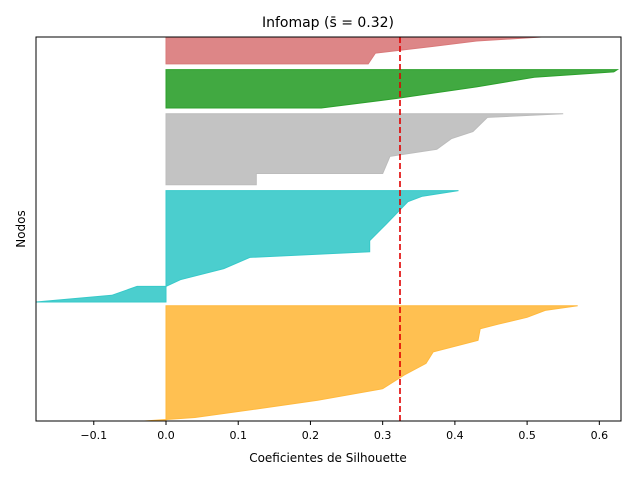 The width and height of the screenshot is (640, 480). I want to click on chart-title: Infomap (s̄ = 0.32), so click(328, 23).